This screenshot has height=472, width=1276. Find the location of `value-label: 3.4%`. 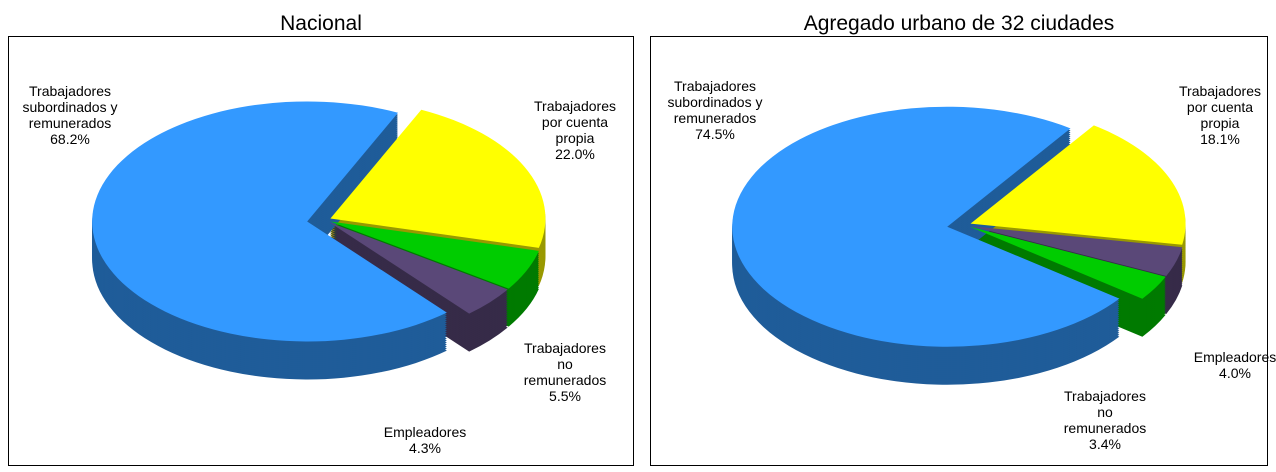

value-label: 3.4% is located at coordinates (1105, 444).